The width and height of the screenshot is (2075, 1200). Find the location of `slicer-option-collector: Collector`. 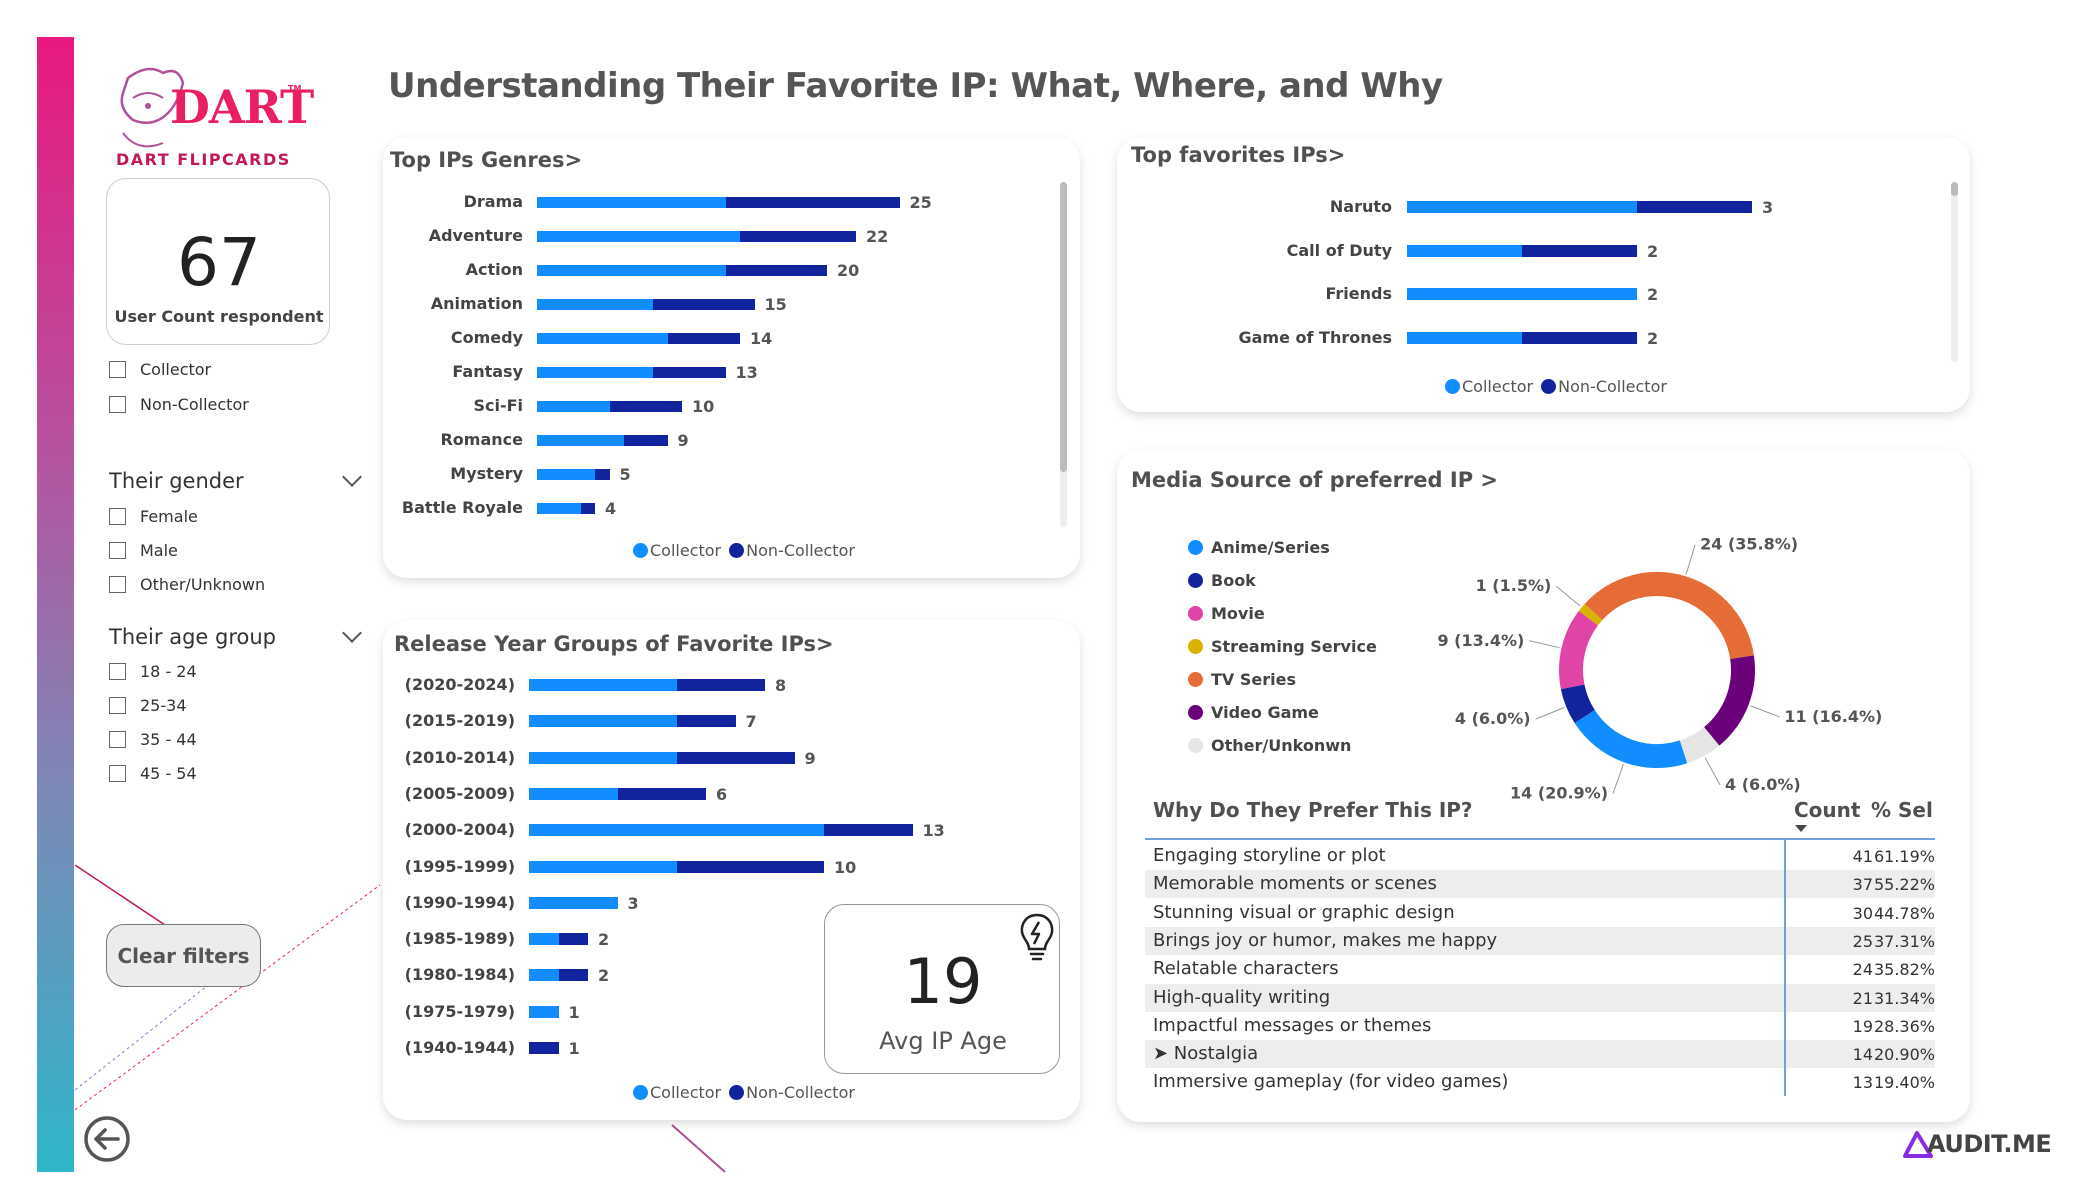

slicer-option-collector: Collector is located at coordinates (179, 369).